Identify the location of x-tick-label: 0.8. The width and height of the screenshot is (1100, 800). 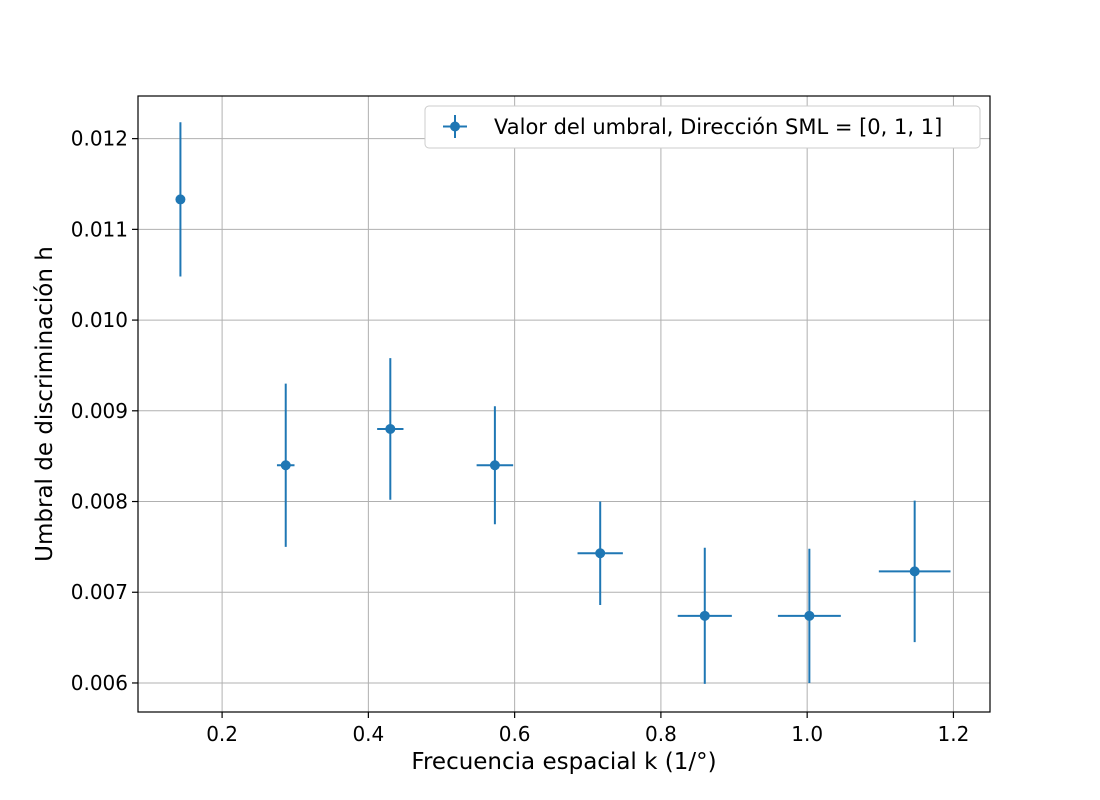
(661, 734).